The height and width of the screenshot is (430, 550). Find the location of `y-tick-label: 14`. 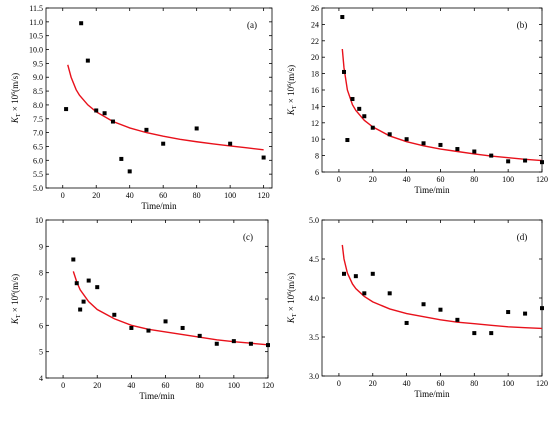

y-tick-label: 14 is located at coordinates (315, 106).